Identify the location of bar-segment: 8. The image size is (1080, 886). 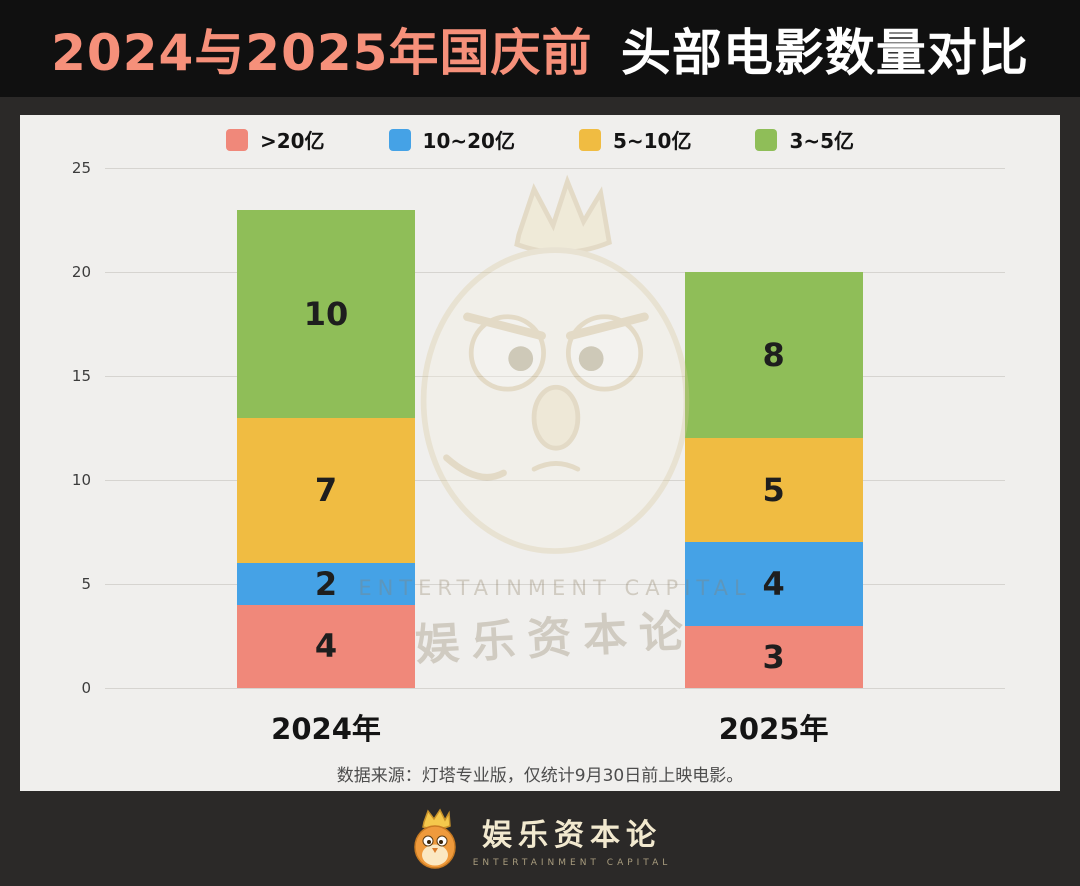
(773, 355).